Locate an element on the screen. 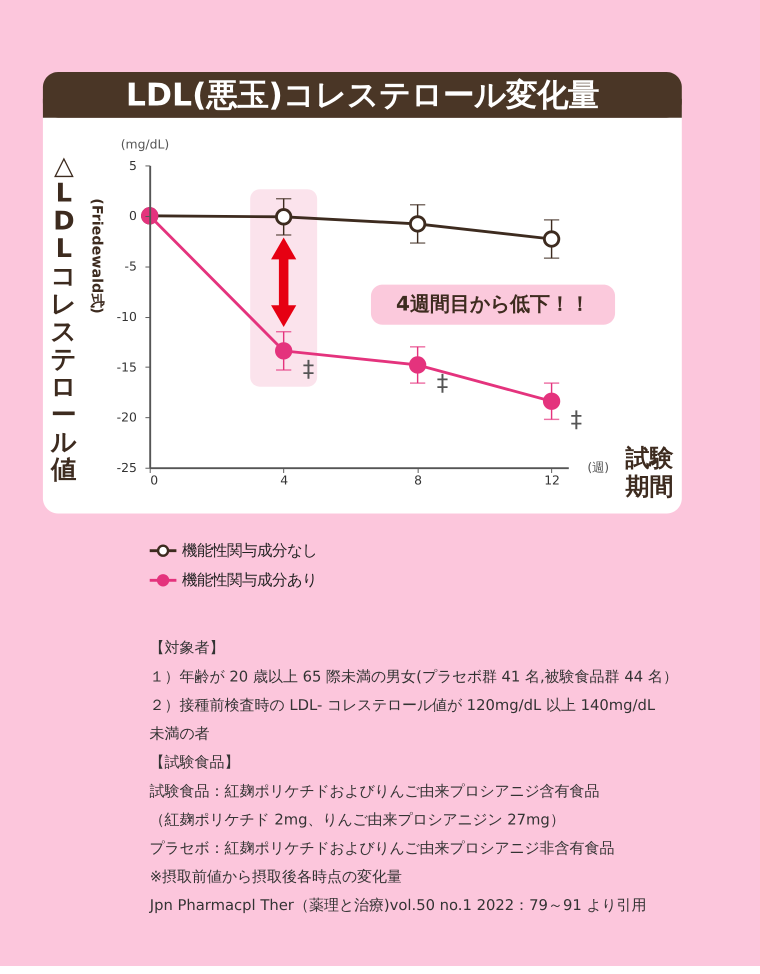 Image resolution: width=760 pixels, height=974 pixels. text: １）年齢が 20 歳以上 65 際未満の男女(プラセボ群 41 名,被験食品群 44 名） is located at coordinates (414, 677).